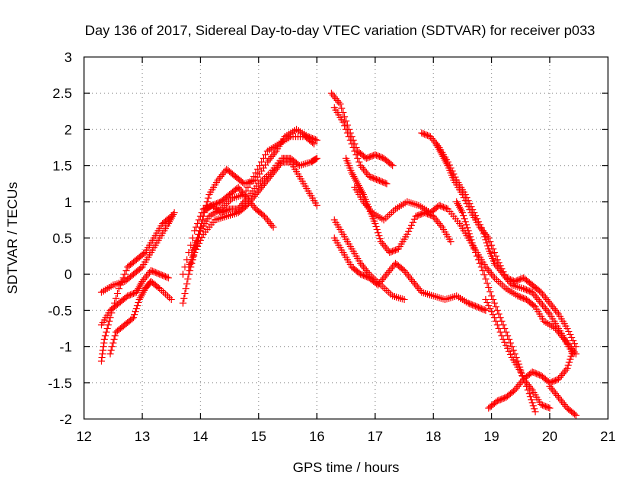 This screenshot has width=640, height=480. What do you see at coordinates (434, 436) in the screenshot?
I see `x-tick-label: 18` at bounding box center [434, 436].